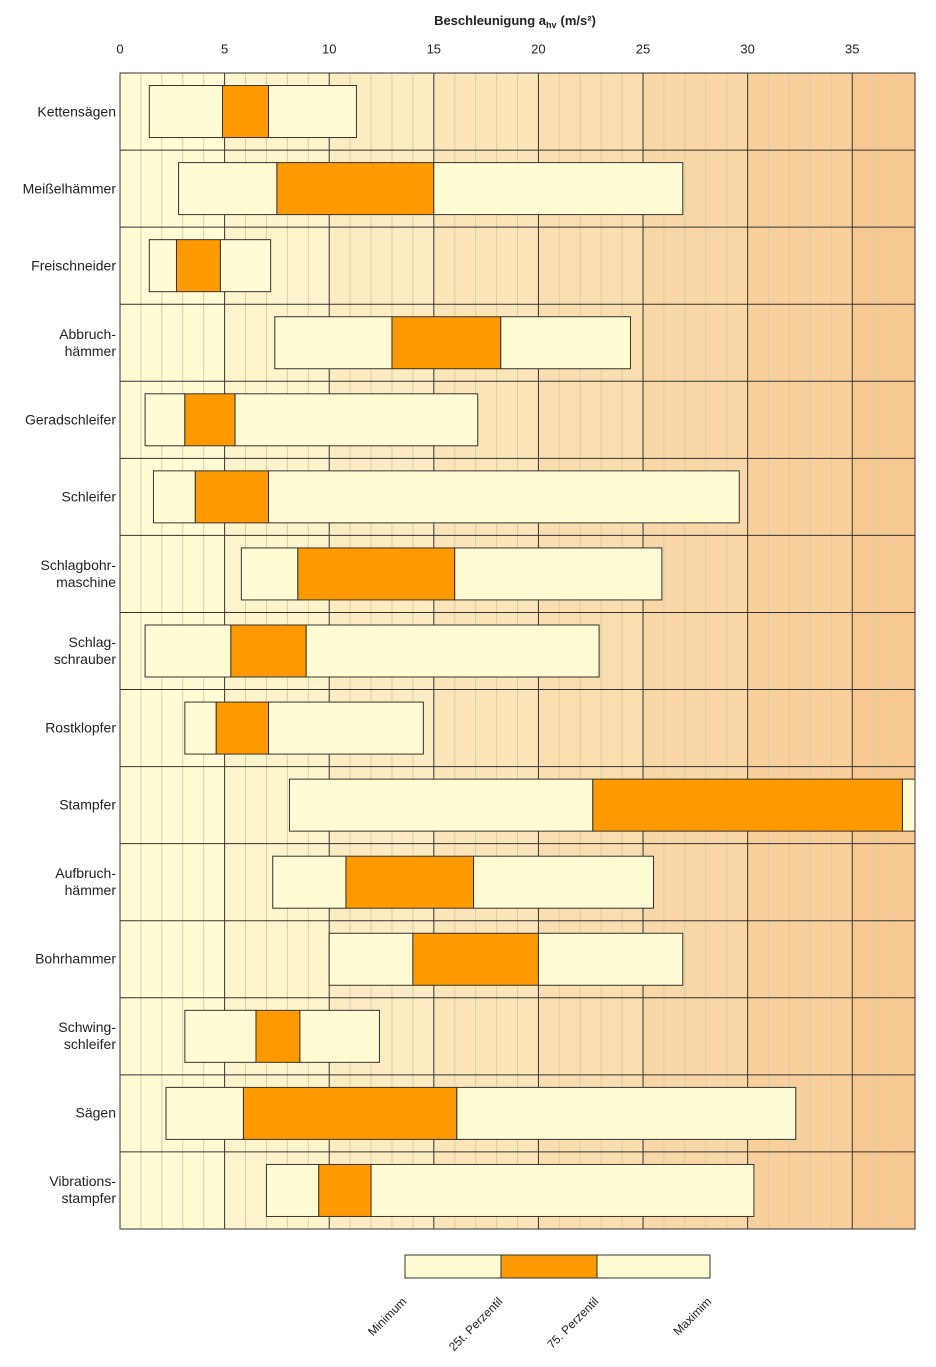 The image size is (936, 1367). What do you see at coordinates (95, 1112) in the screenshot?
I see `y-tick-label: Sägen` at bounding box center [95, 1112].